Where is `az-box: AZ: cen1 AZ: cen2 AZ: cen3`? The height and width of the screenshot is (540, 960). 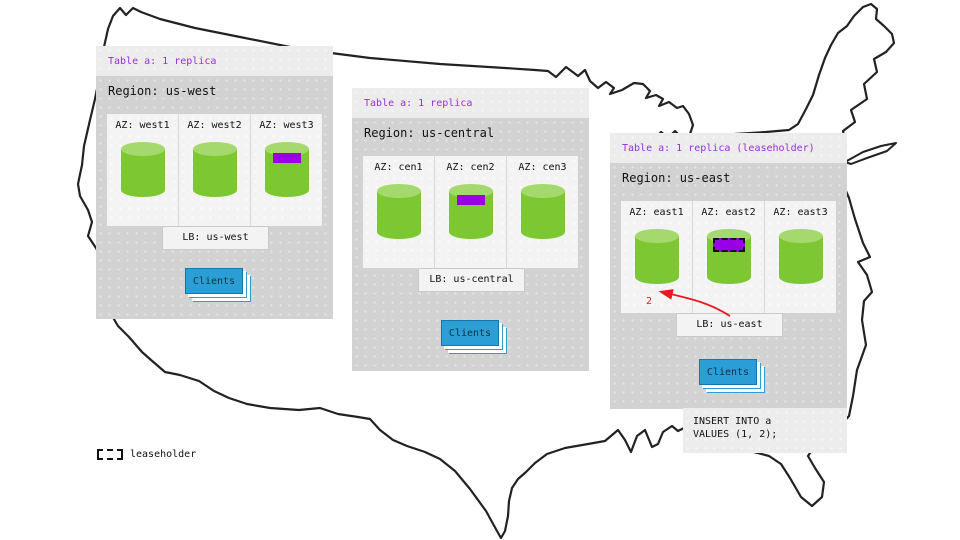 az-box: AZ: cen1 AZ: cen2 AZ: cen3 is located at coordinates (470, 212).